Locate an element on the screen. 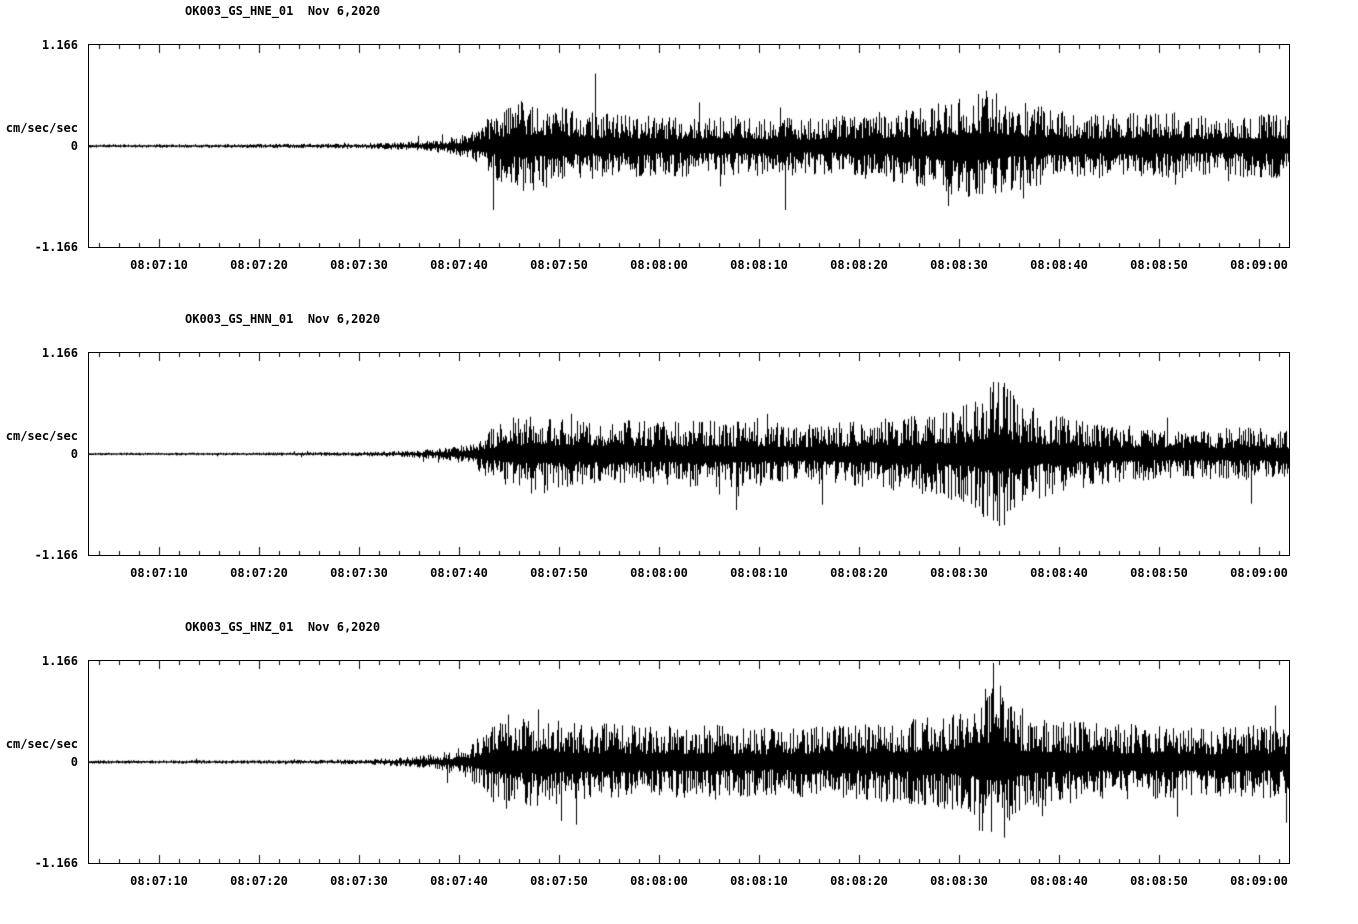  panel-title: OK003_GS_HNZ_01 Nov 6,2020 is located at coordinates (283, 627).